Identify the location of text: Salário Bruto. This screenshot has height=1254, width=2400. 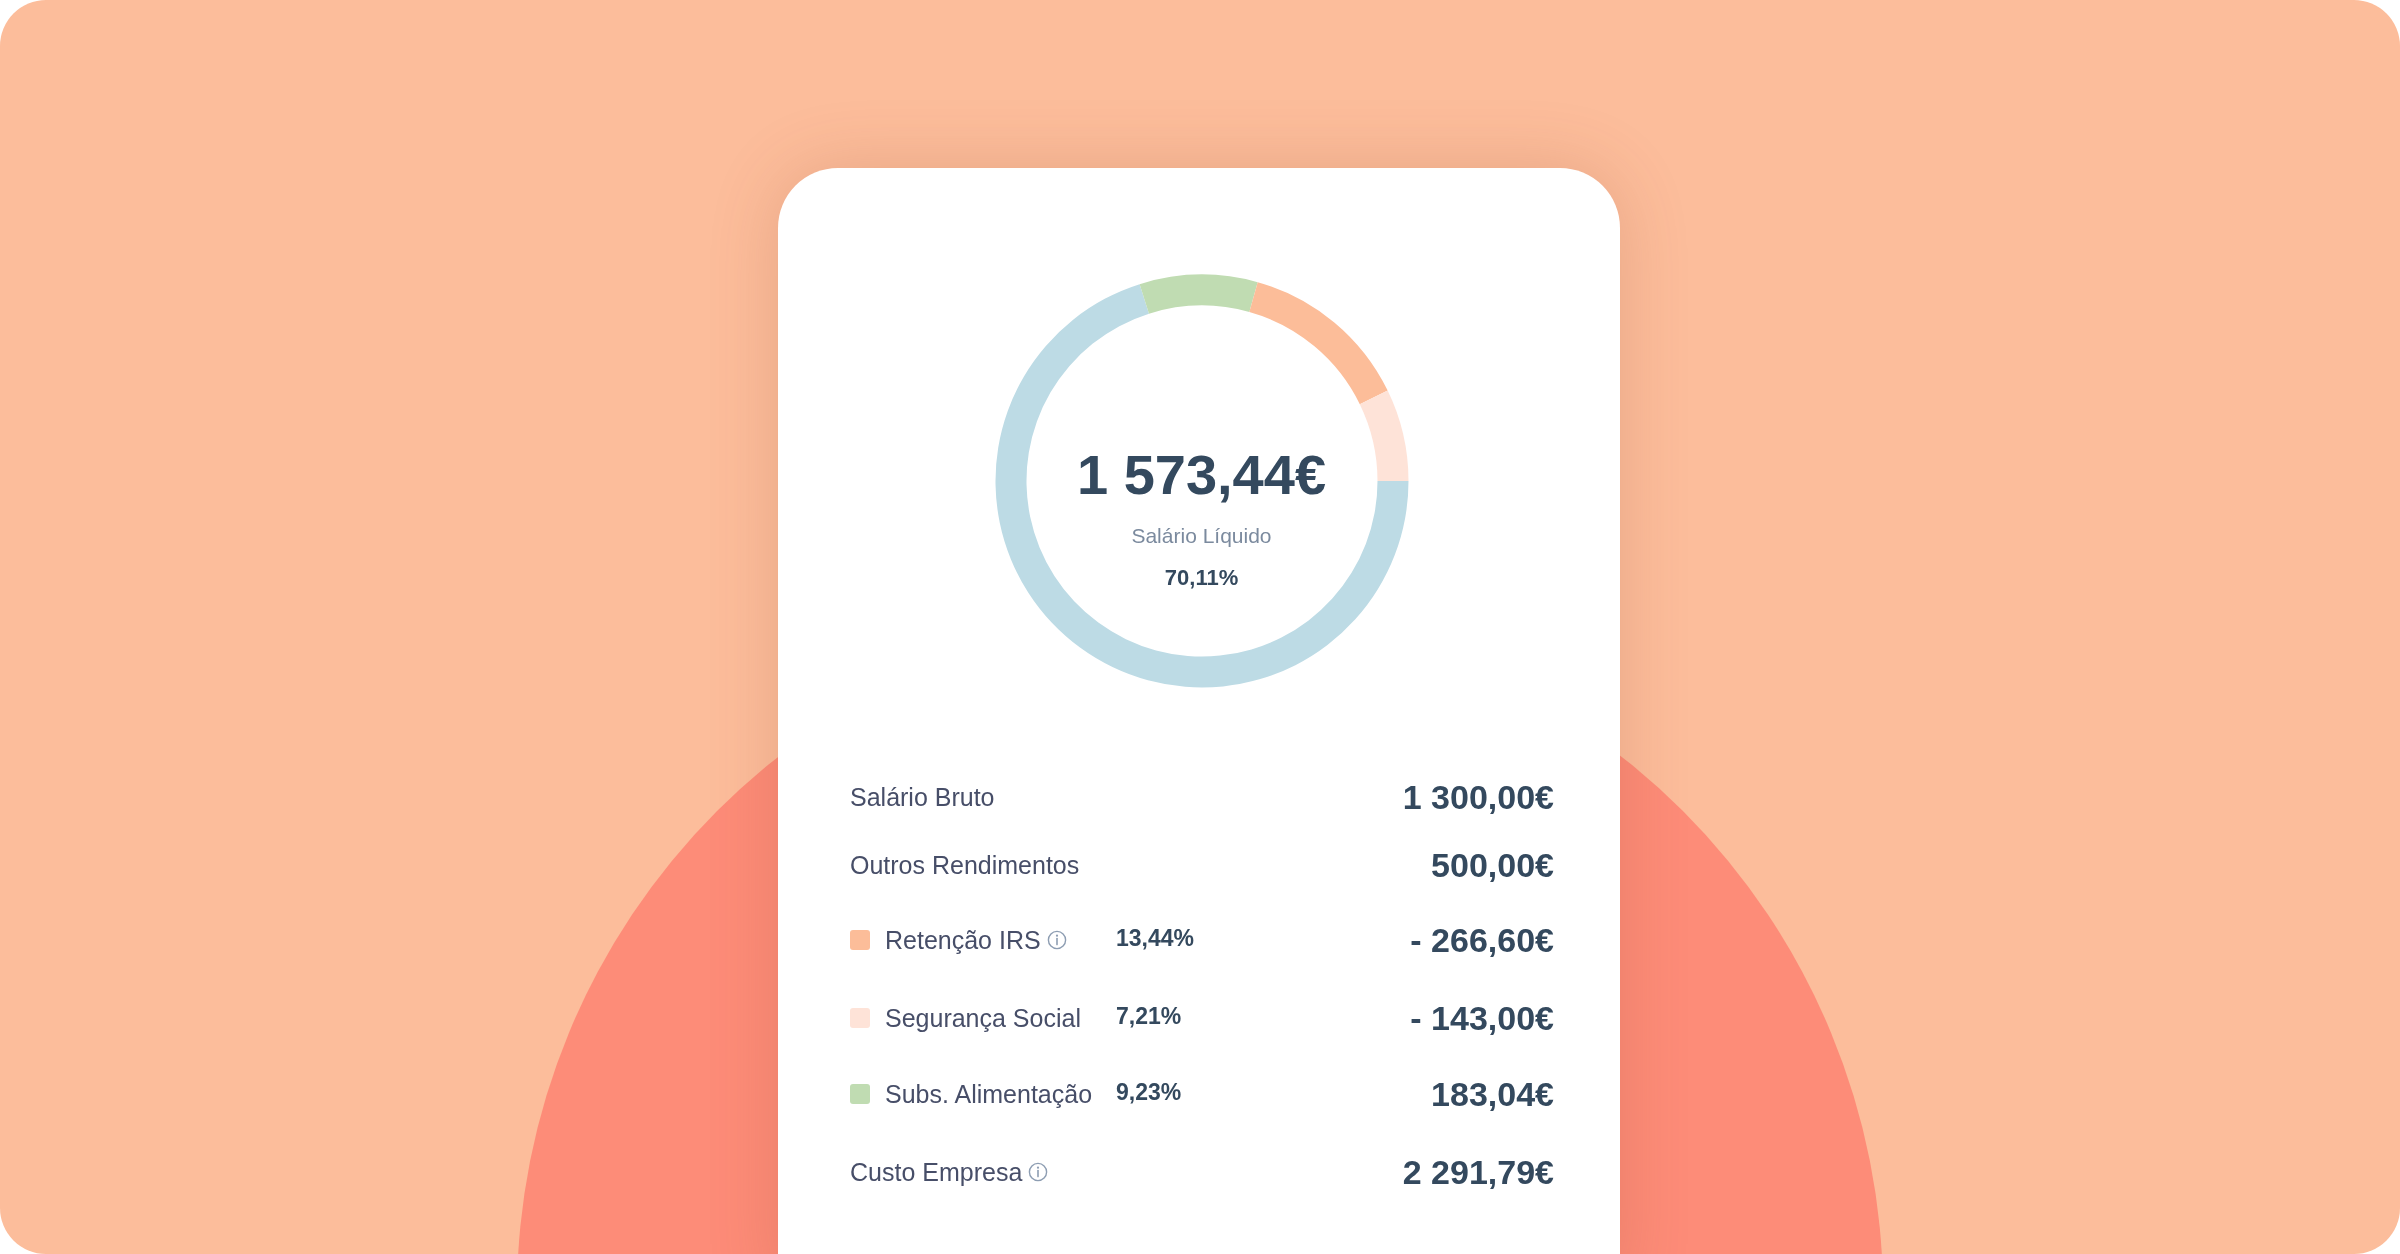
(922, 796).